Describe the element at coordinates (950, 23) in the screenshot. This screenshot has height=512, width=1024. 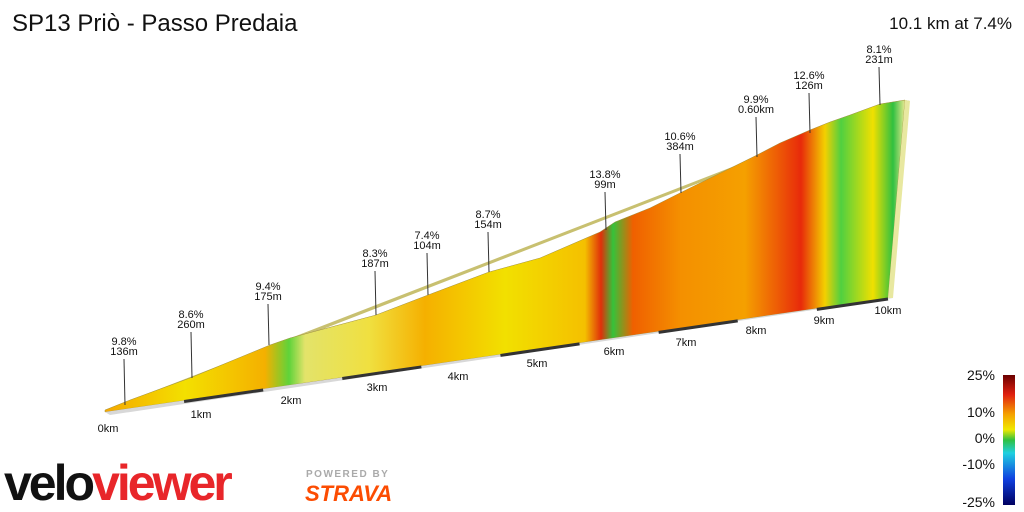
I see `summary: 10.1 km at 7.4%` at that location.